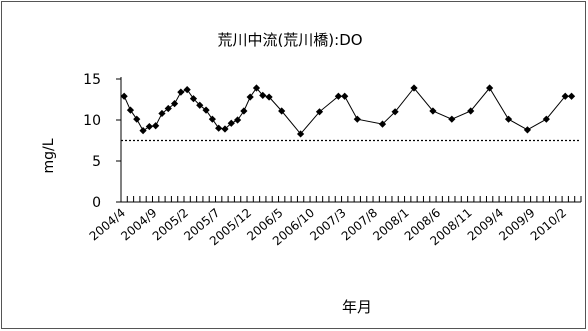  I want to click on x-tick-label: 2010/2, so click(548, 225).